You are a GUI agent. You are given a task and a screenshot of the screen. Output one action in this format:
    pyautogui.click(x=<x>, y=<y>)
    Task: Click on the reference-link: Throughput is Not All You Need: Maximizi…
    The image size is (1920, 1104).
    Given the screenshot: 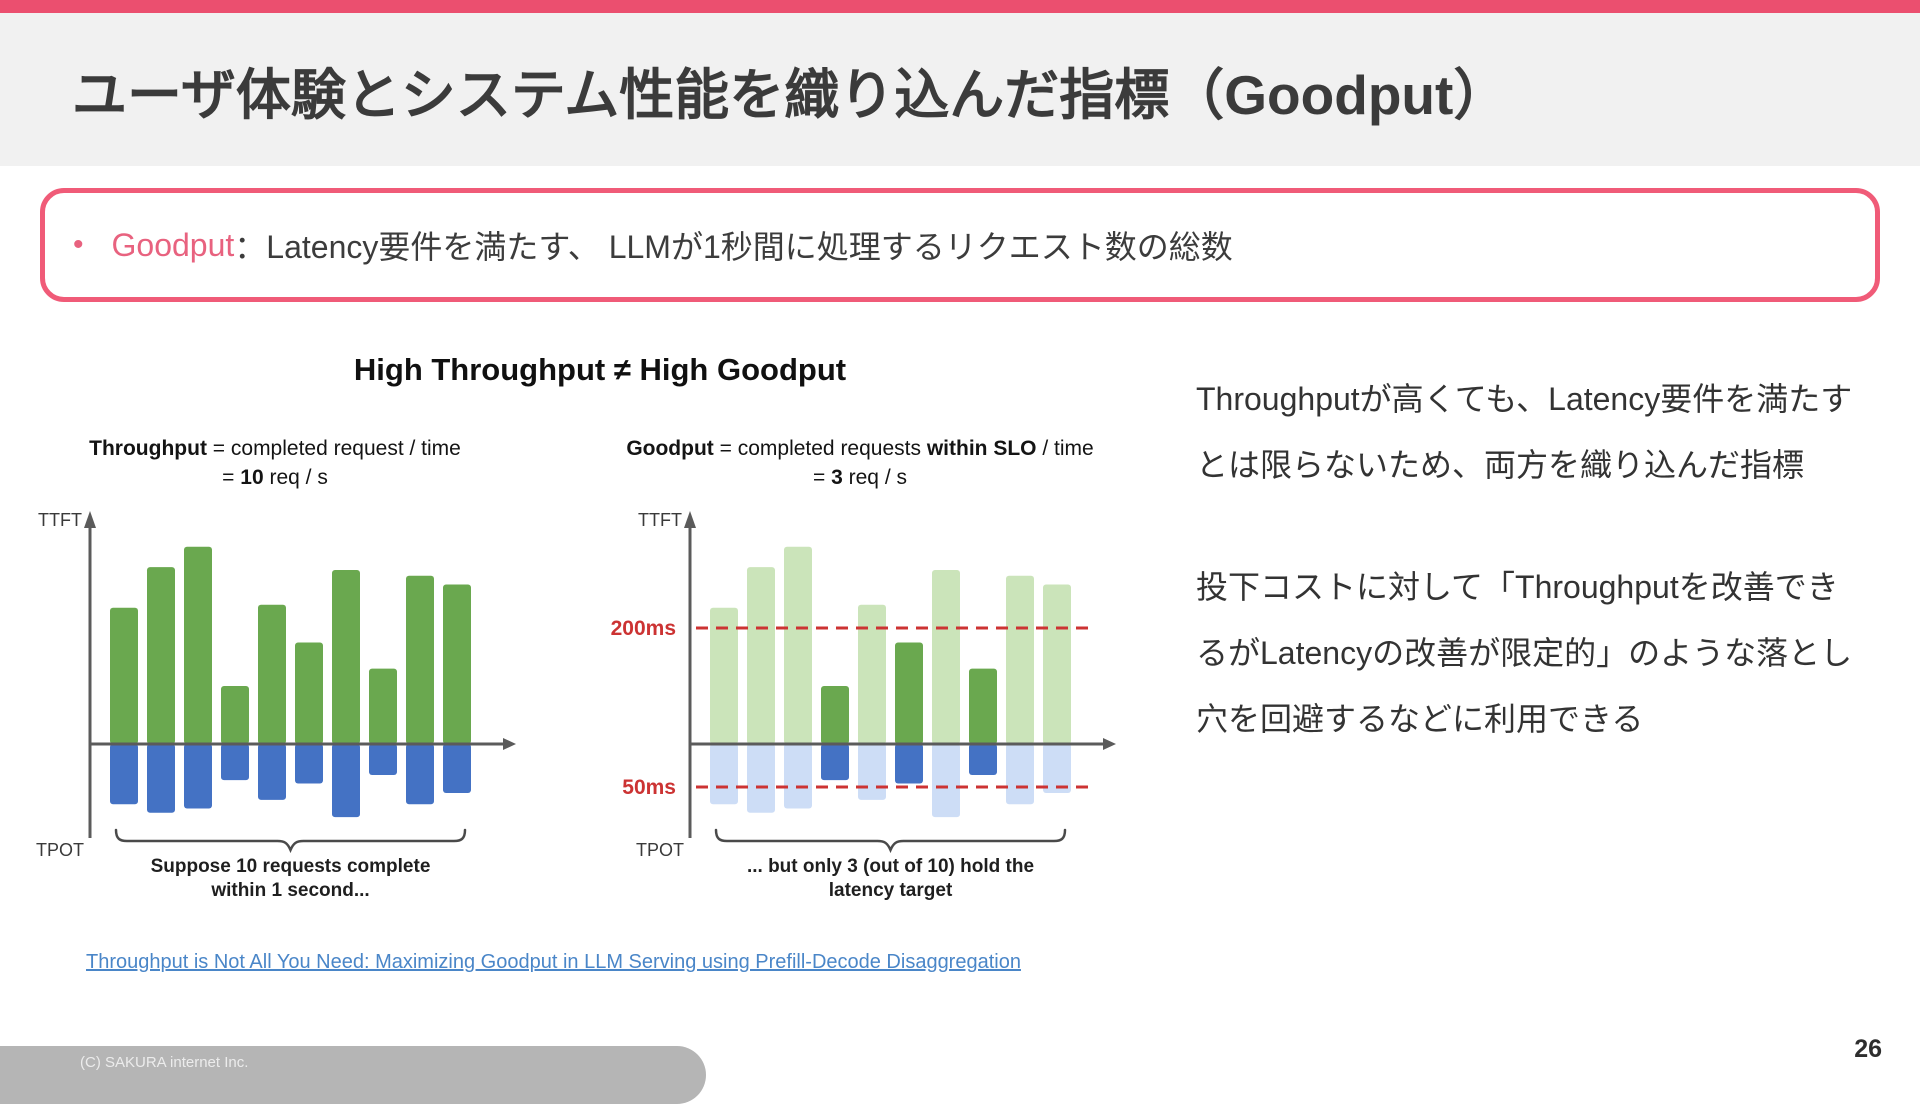 What is the action you would take?
    pyautogui.click(x=553, y=962)
    